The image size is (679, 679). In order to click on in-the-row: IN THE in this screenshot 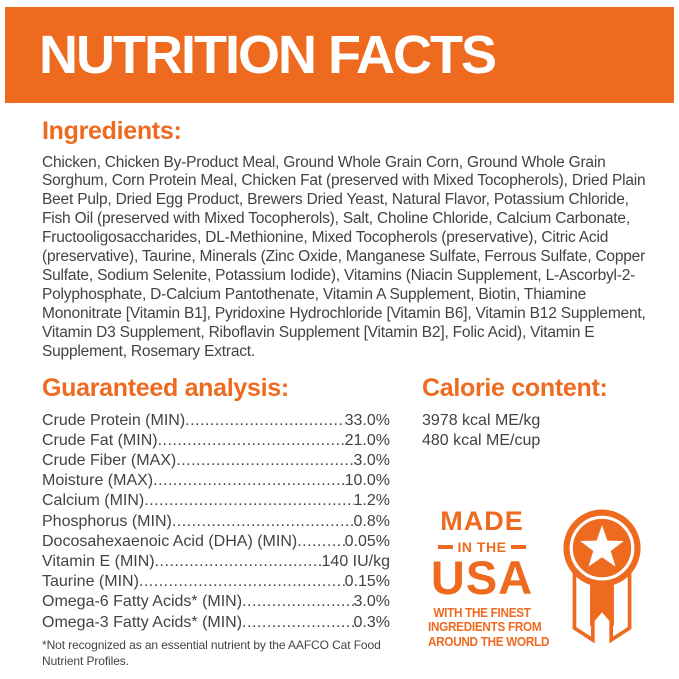, I will do `click(482, 547)`.